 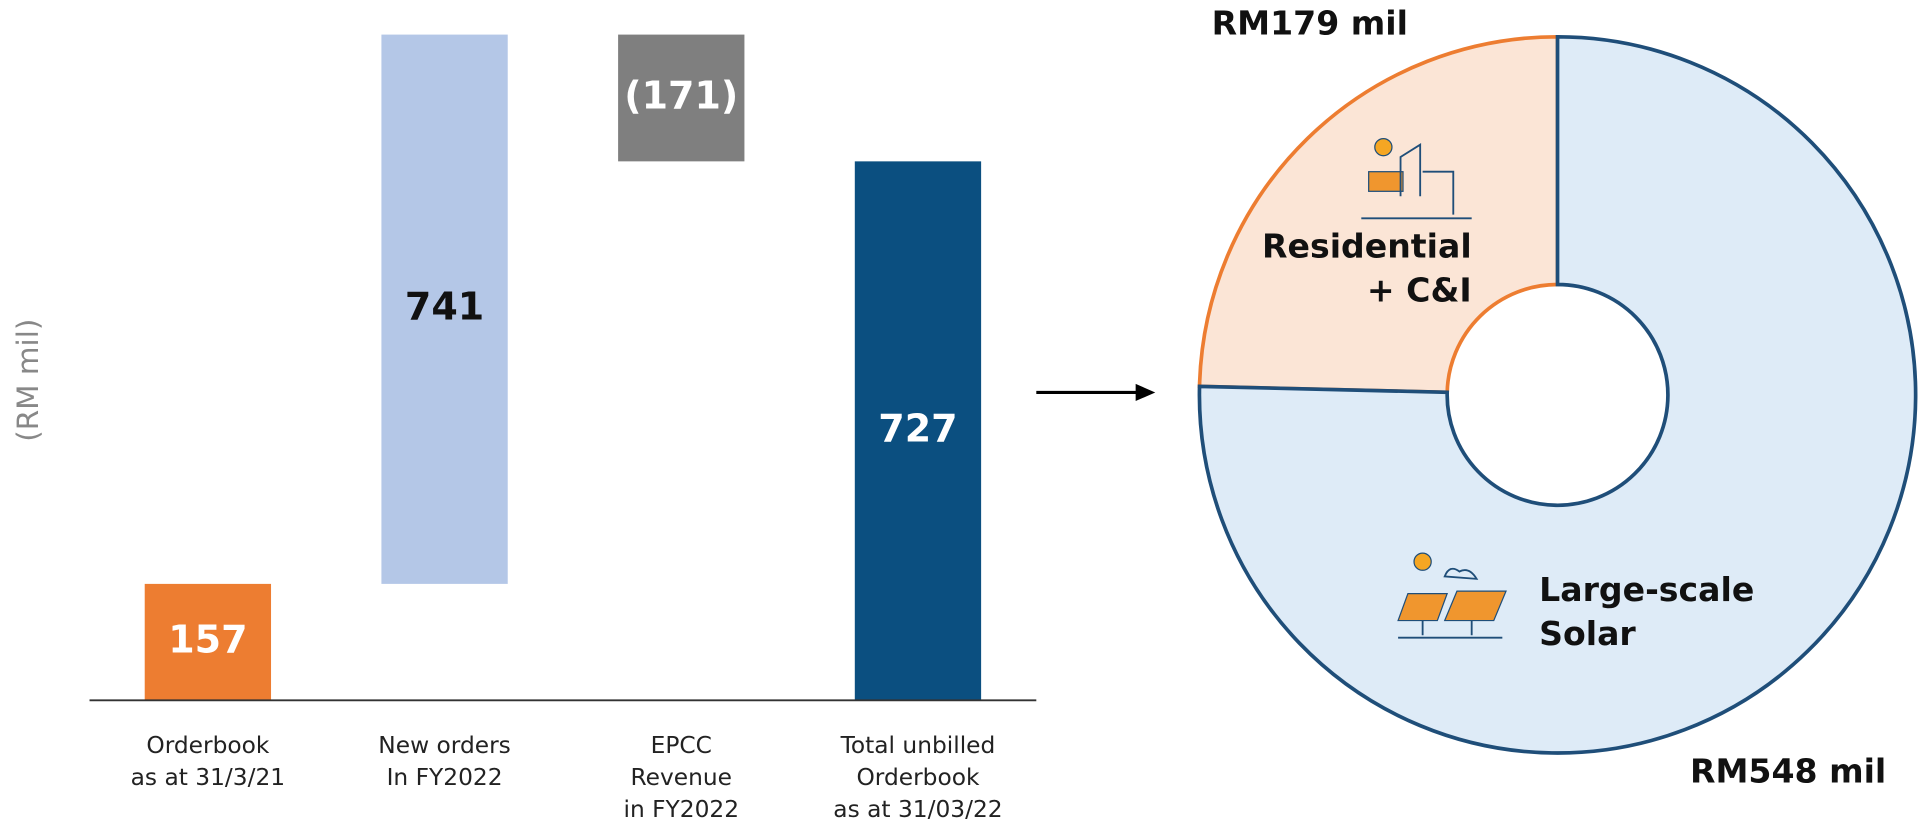 I want to click on x-tick-label: Orderbook as at 31/3/21, so click(x=208, y=762).